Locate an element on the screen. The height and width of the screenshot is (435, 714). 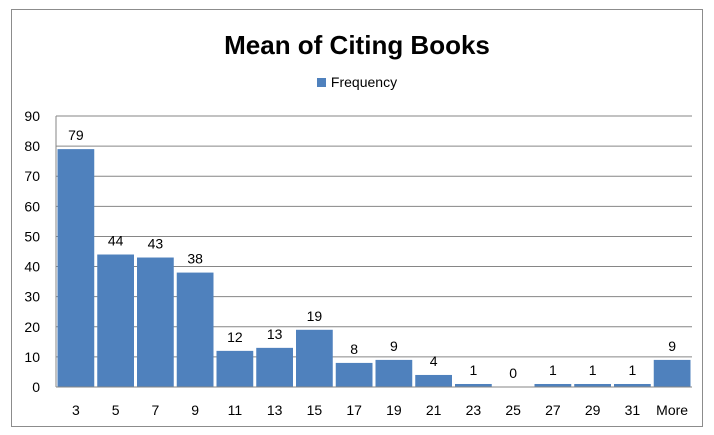
data-label-29: 1 is located at coordinates (593, 370).